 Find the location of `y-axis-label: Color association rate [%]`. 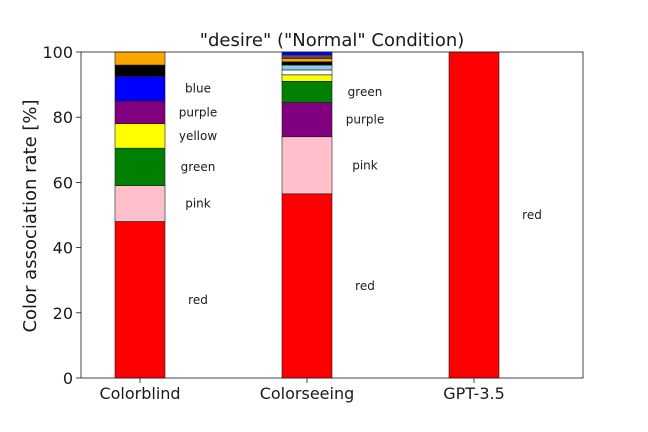

y-axis-label: Color association rate [%] is located at coordinates (30, 215).